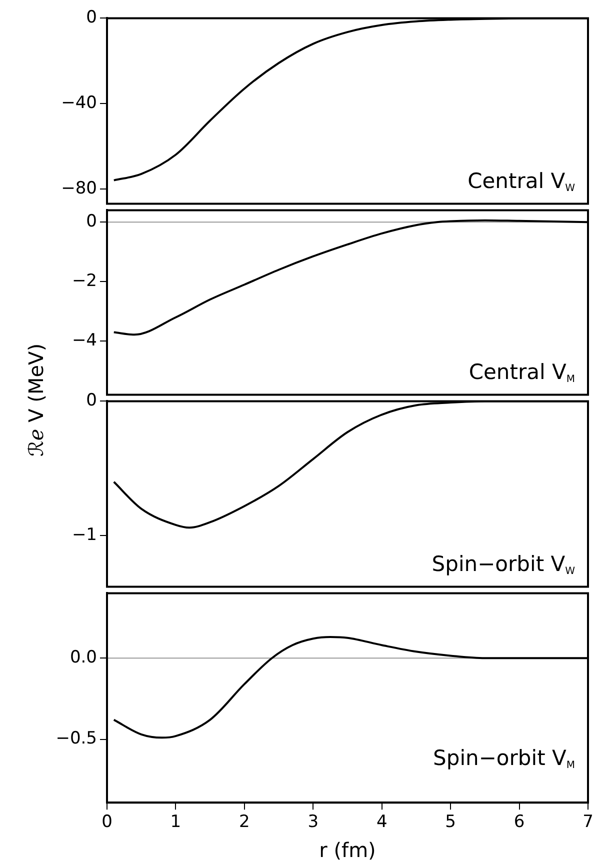 This screenshot has width=597, height=862. Describe the element at coordinates (84, 340) in the screenshot. I see `y-tick-label: −4` at that location.